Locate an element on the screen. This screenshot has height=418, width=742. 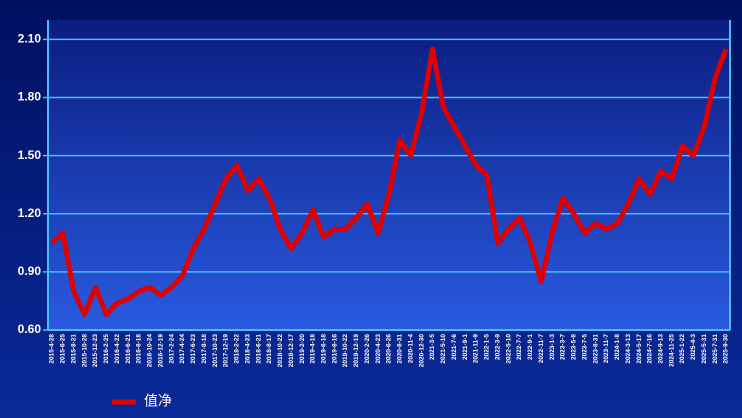
x-tick-label: 2016-4-22 is located at coordinates (117, 349).